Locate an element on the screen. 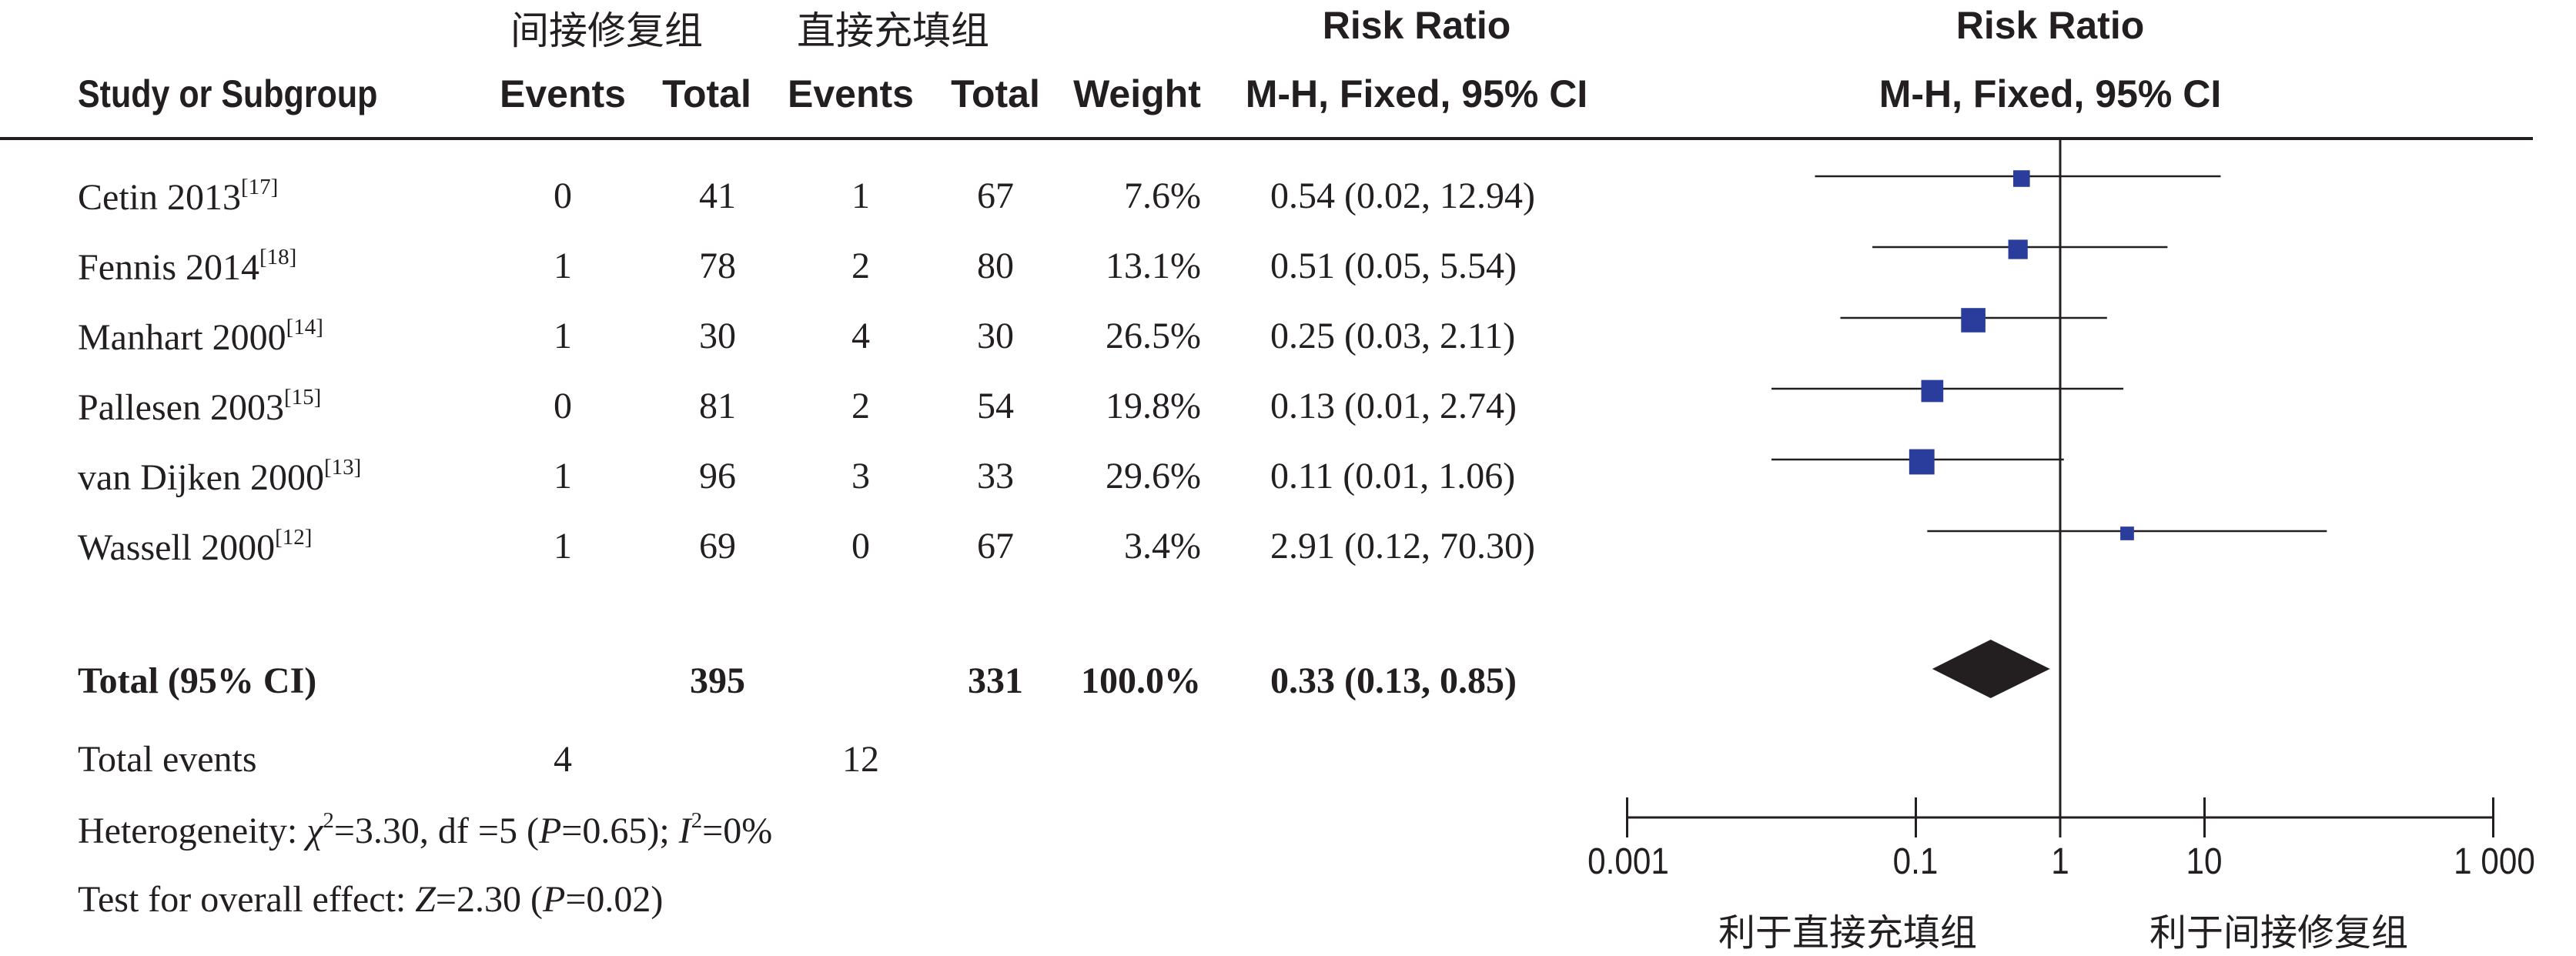  total-risk-ratio-ci: 0.33 (0.13, 0.85) is located at coordinates (1394, 680).